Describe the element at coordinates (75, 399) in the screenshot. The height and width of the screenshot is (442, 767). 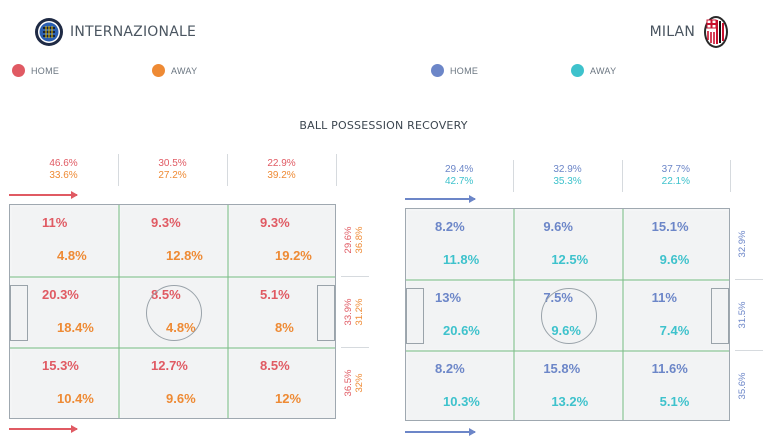
I see `zone-away-value: 10.4%` at that location.